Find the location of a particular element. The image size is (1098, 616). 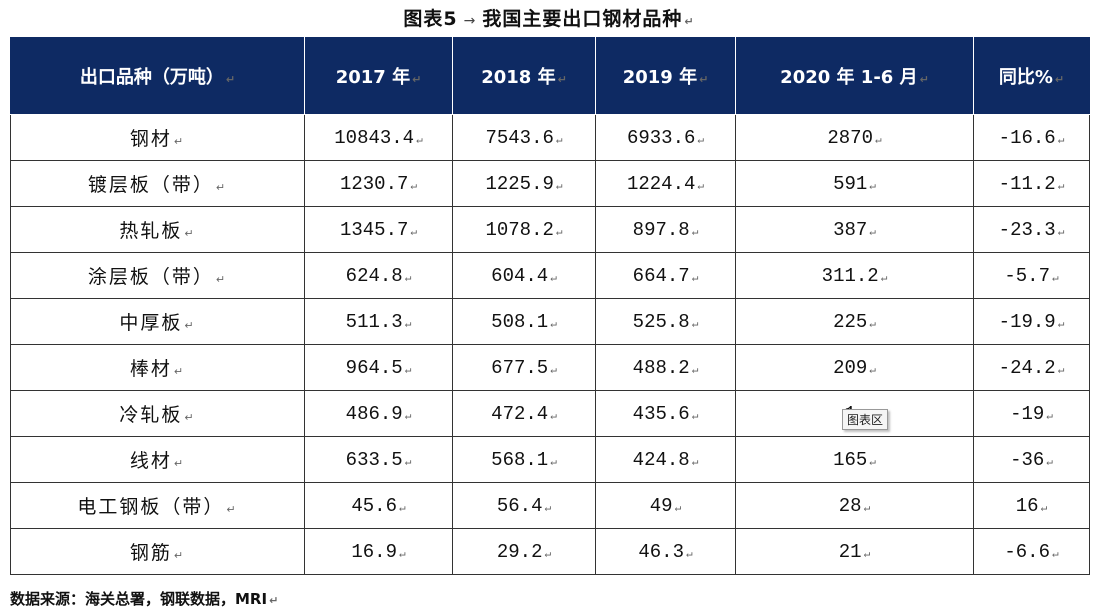

value-cell: 633.5 ↵ is located at coordinates (378, 459).